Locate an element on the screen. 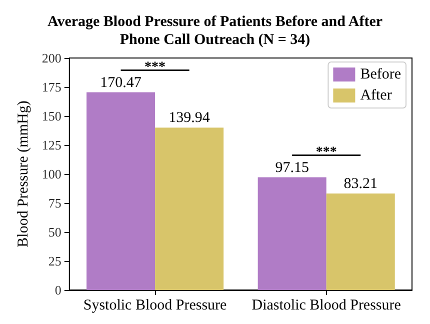 This screenshot has width=430, height=324. data-label: 170.47 is located at coordinates (121, 82).